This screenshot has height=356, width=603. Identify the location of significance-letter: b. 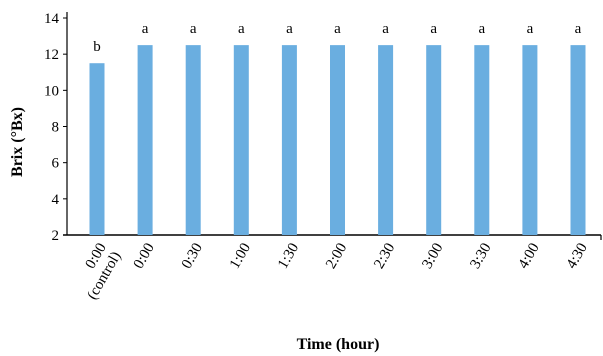
(97, 47).